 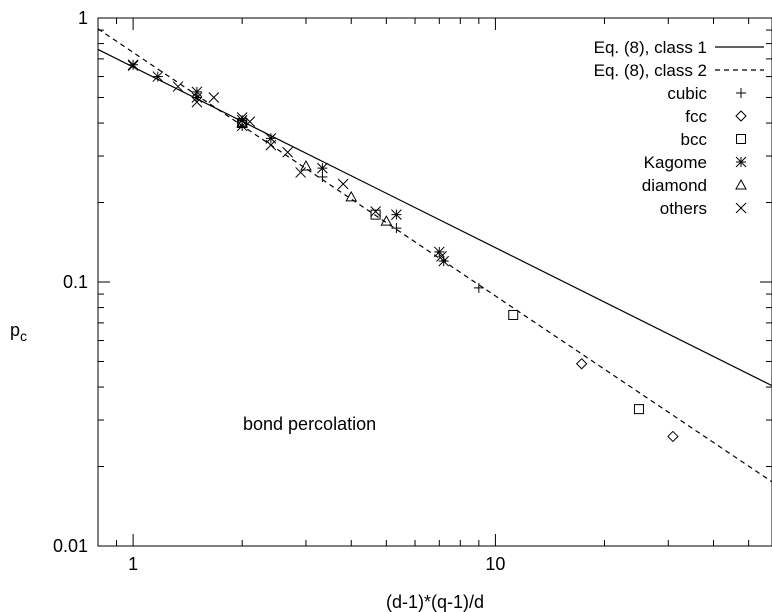 I want to click on x-tick-label: 1, so click(x=133, y=564).